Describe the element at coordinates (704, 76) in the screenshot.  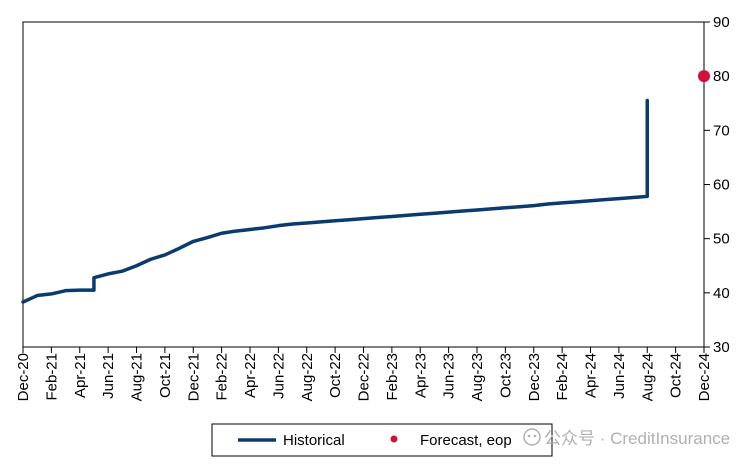
I see `data-point-forecast-eop` at that location.